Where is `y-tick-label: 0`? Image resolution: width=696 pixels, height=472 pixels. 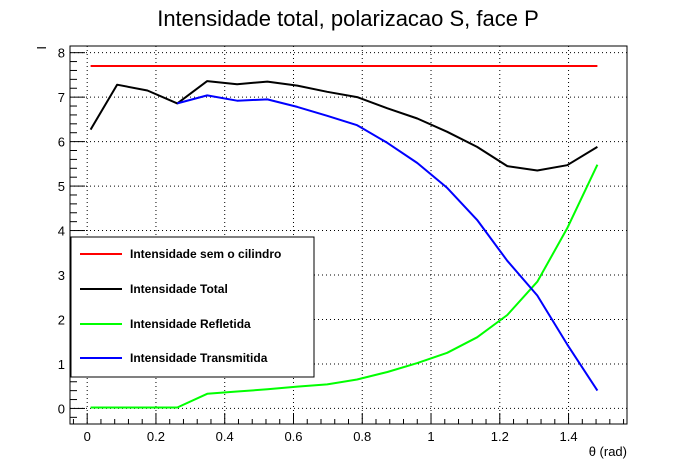
y-tick-label: 0 is located at coordinates (61, 408).